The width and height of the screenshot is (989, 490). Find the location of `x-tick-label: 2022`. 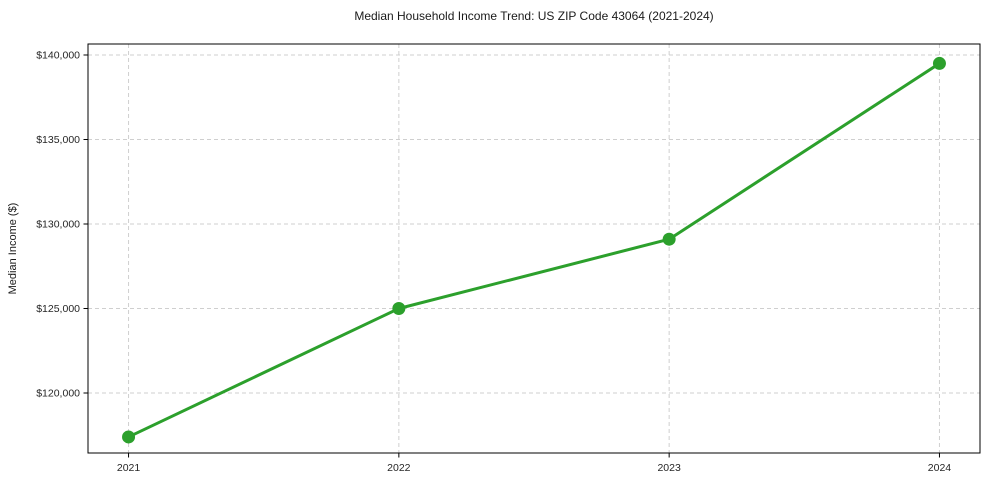

x-tick-label: 2022 is located at coordinates (399, 468).